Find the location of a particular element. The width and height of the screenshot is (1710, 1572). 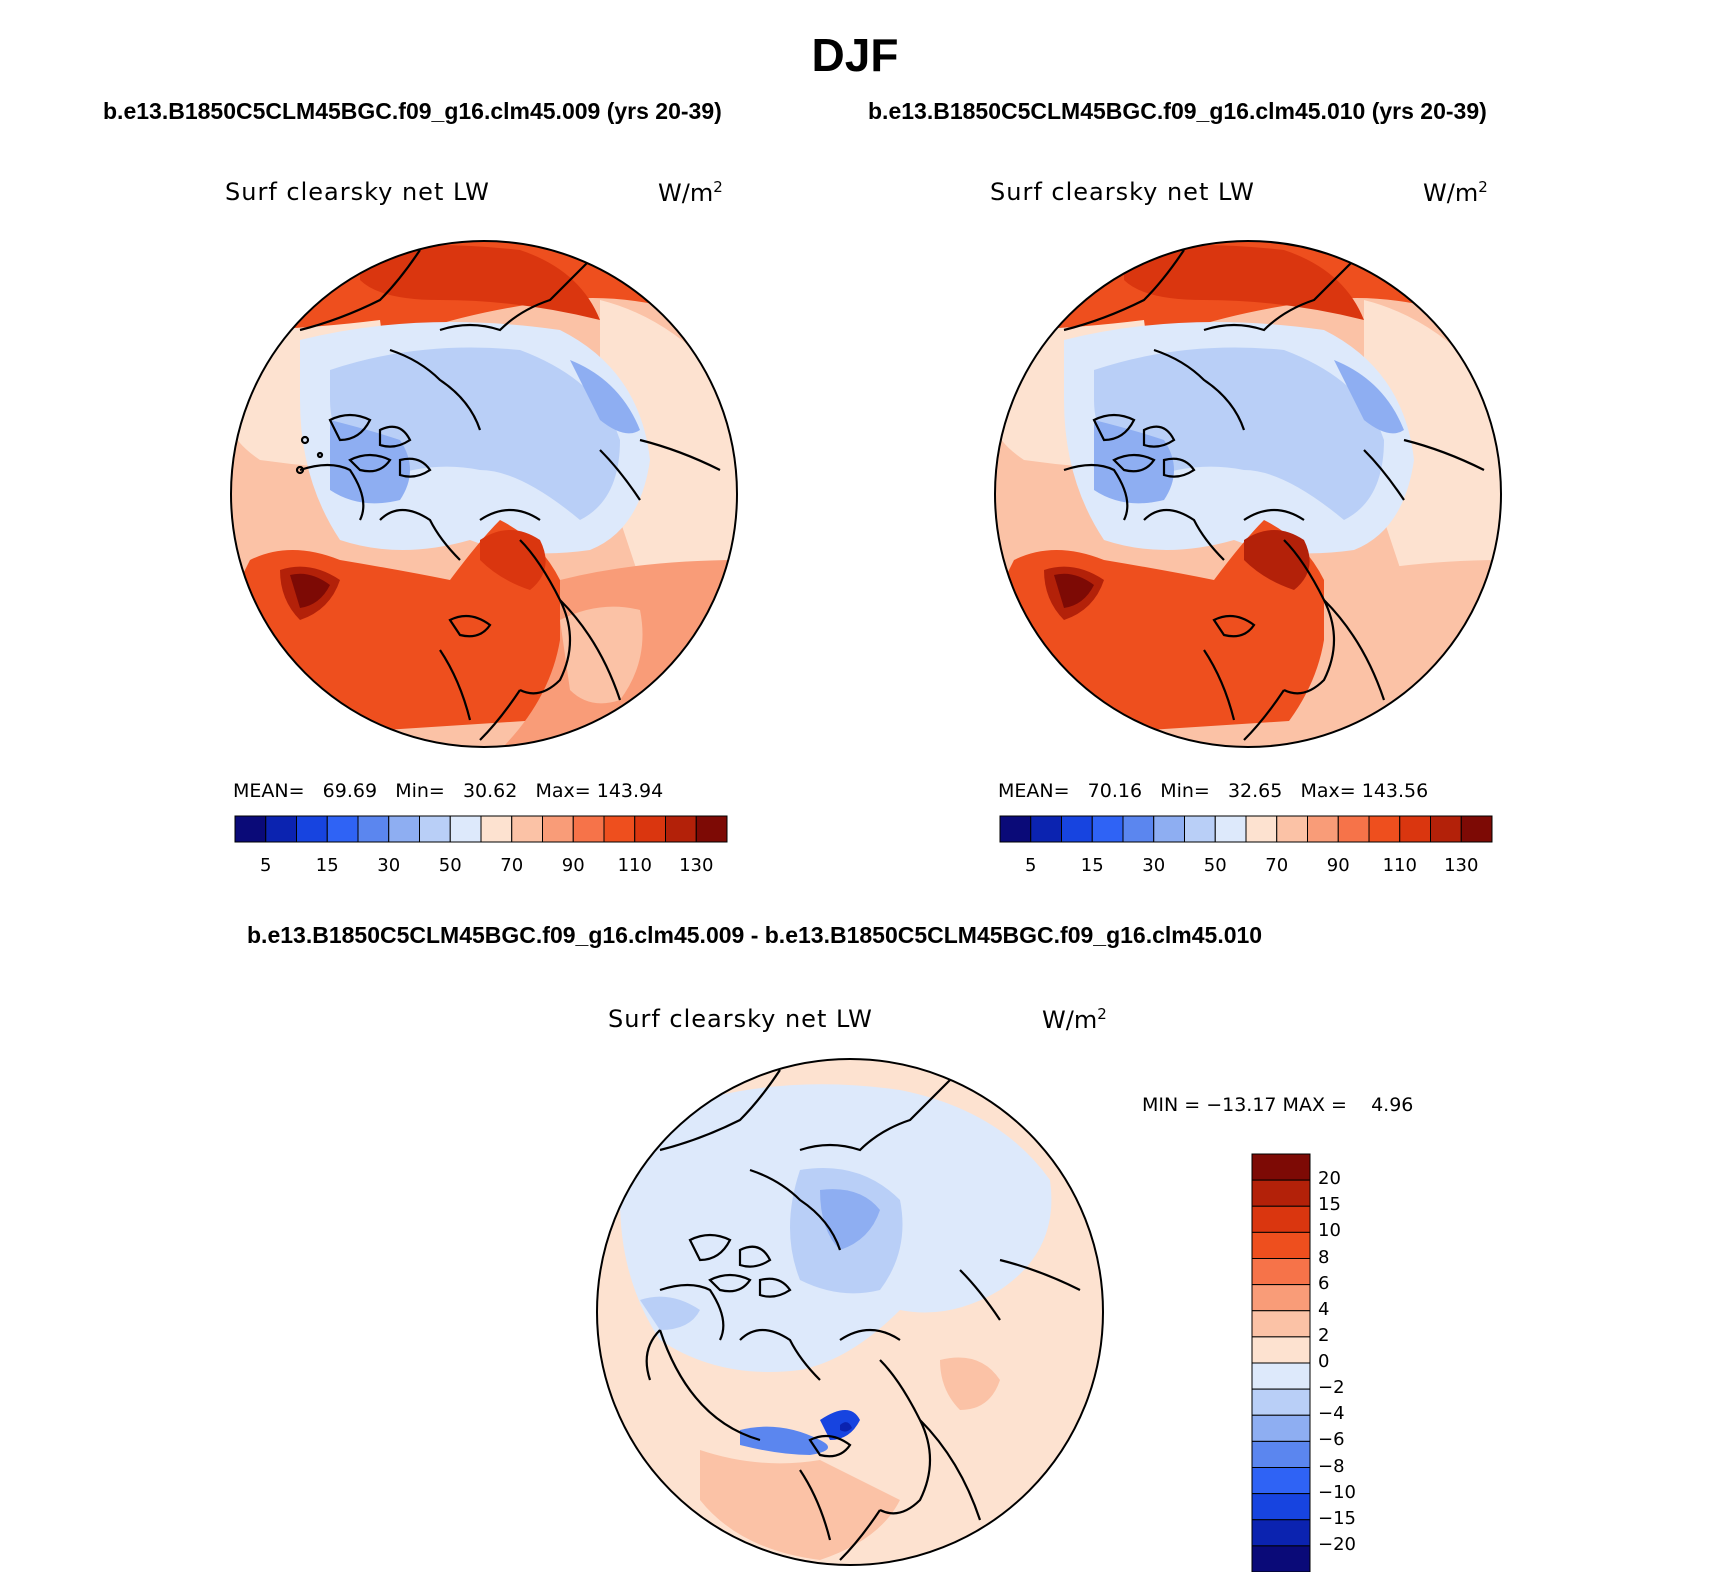

panel-right-colorbar is located at coordinates (1246, 829).